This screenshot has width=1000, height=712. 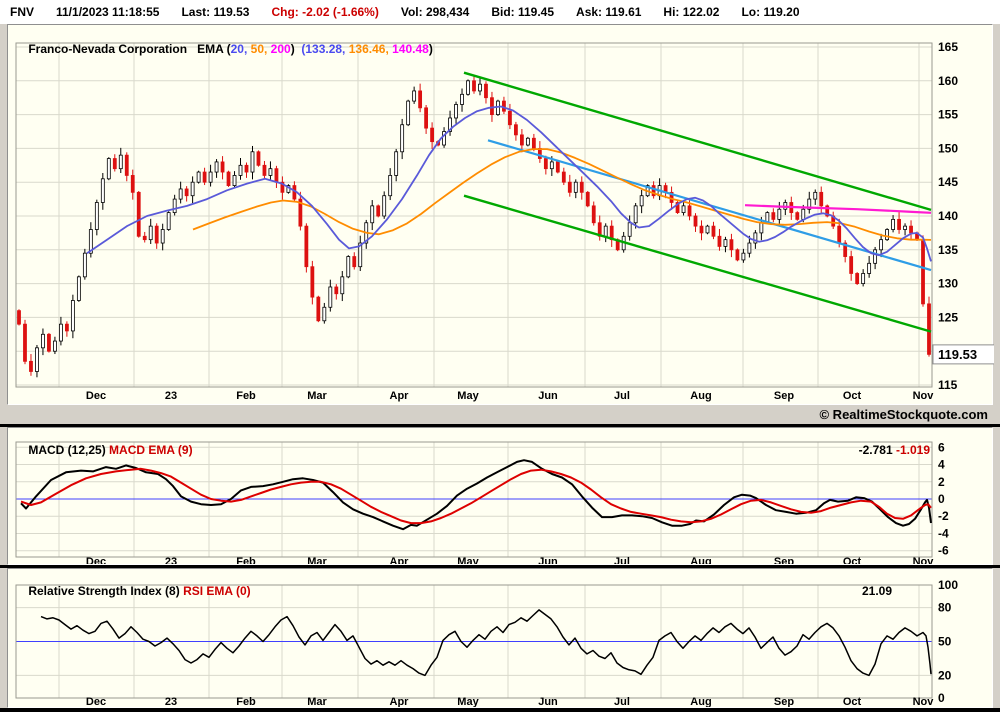 I want to click on ask-value: Ask: 119.61, so click(x=609, y=12).